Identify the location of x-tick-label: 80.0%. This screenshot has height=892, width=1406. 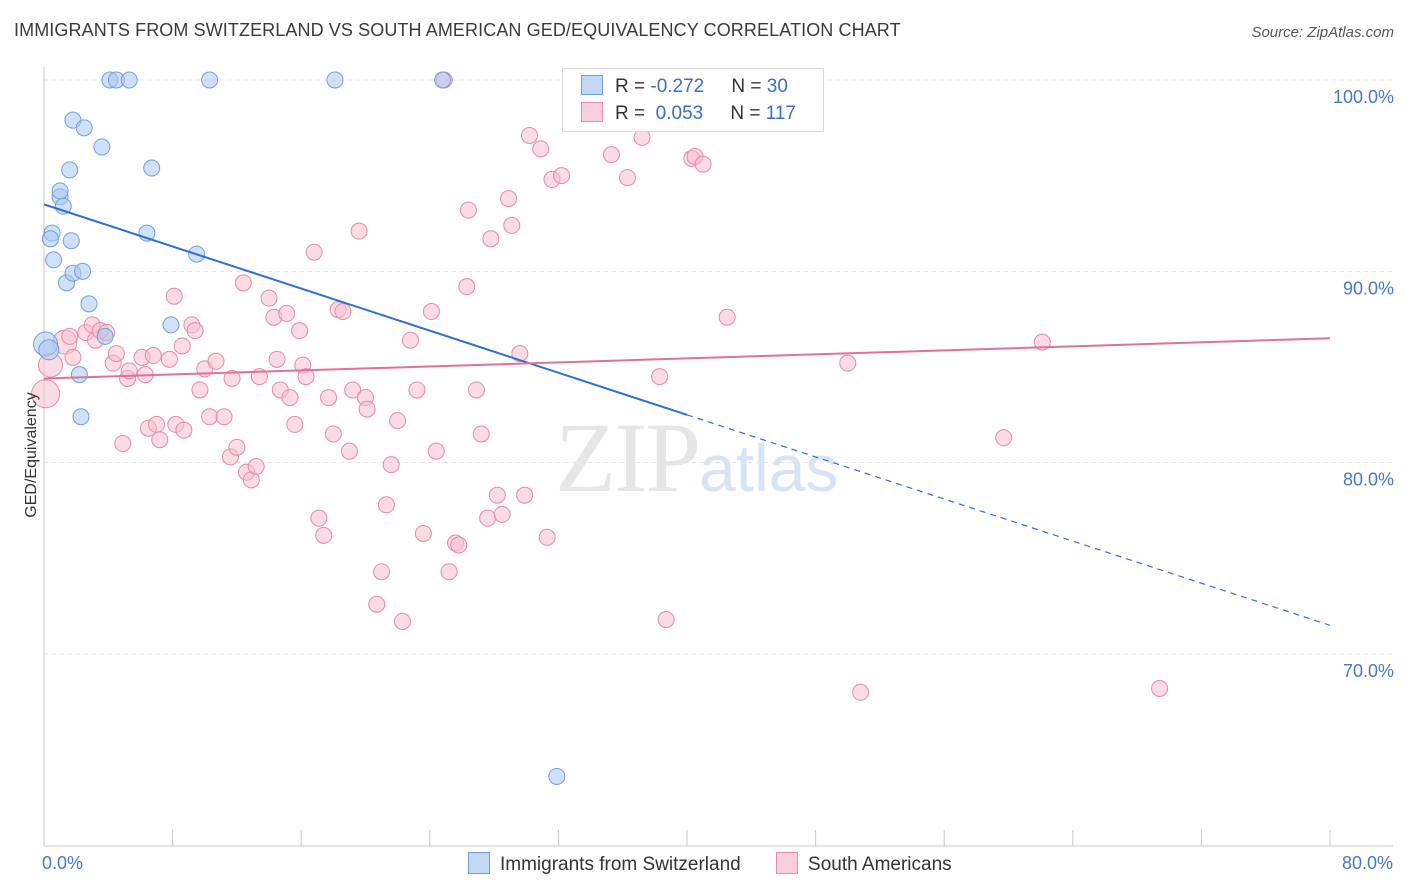
(1367, 863).